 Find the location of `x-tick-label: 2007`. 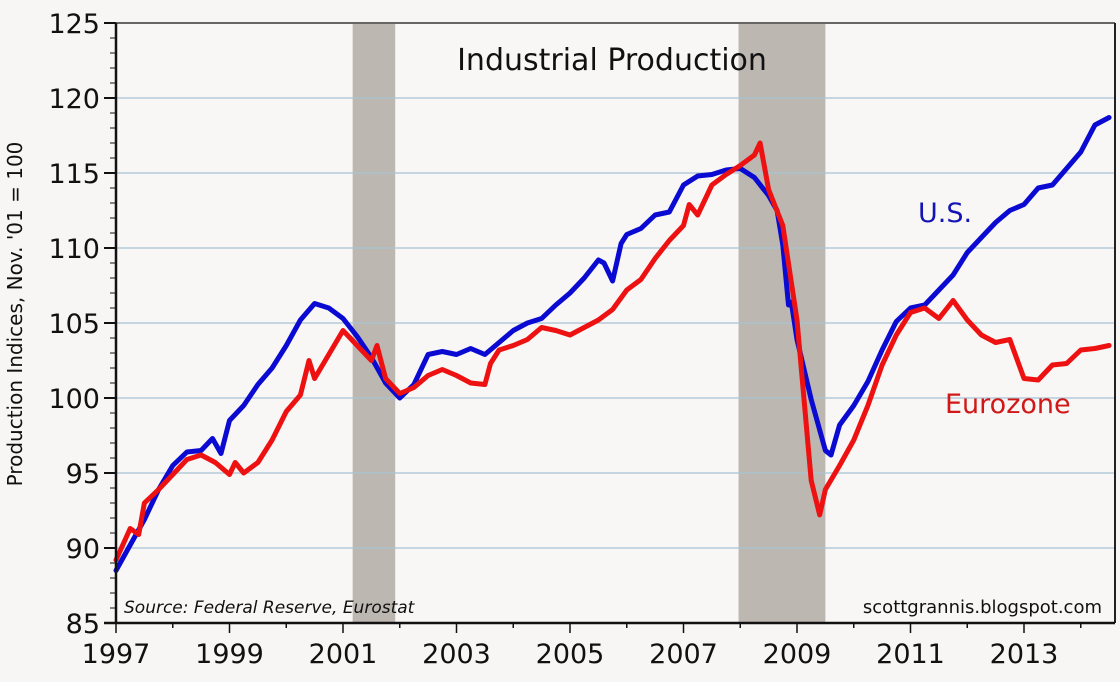

x-tick-label: 2007 is located at coordinates (683, 654).